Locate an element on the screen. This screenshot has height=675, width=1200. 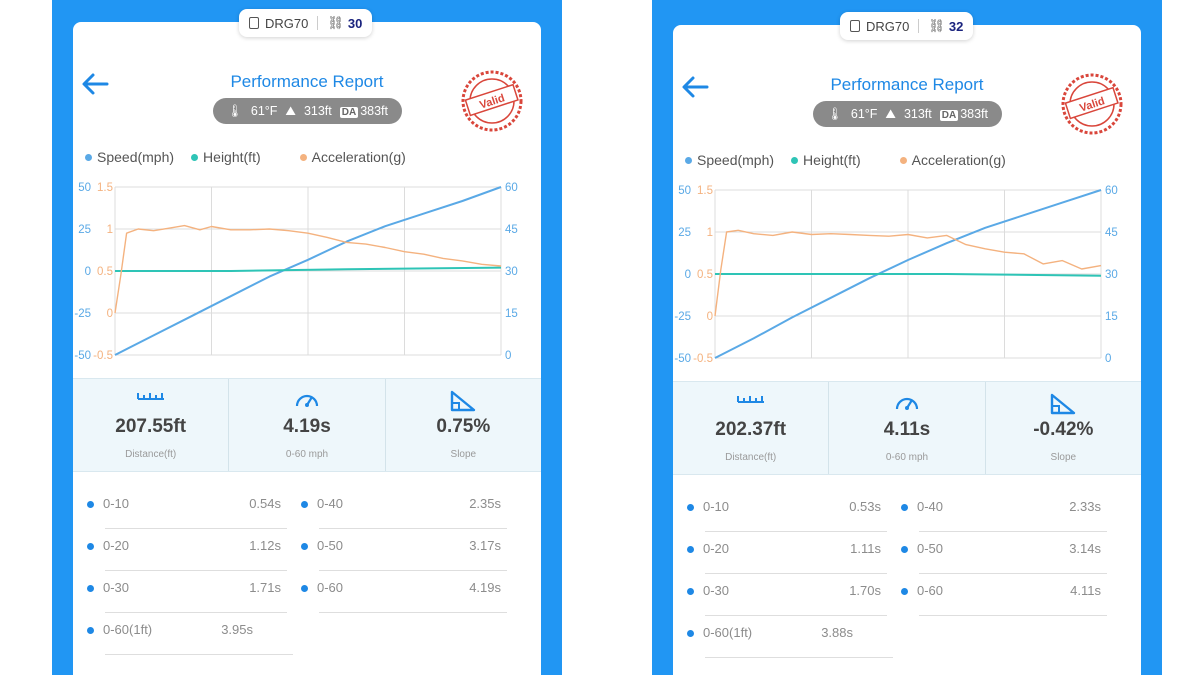
acceleration-series-line is located at coordinates (308, 269).